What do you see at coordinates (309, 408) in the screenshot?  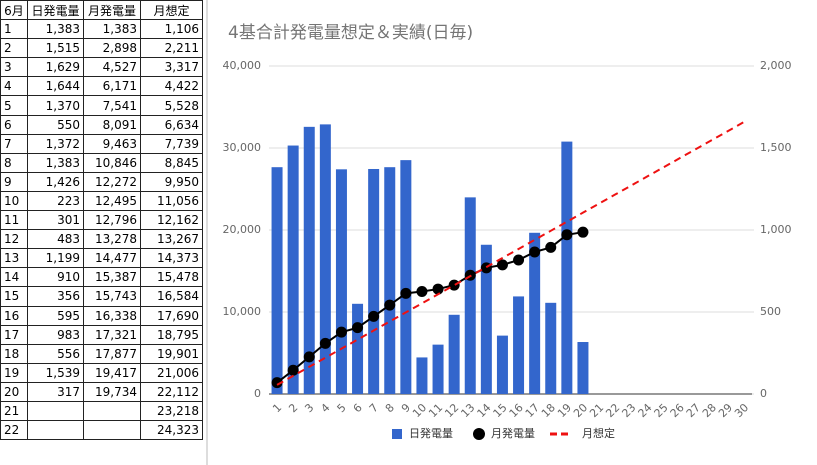 I see `x-tick-label: 3` at bounding box center [309, 408].